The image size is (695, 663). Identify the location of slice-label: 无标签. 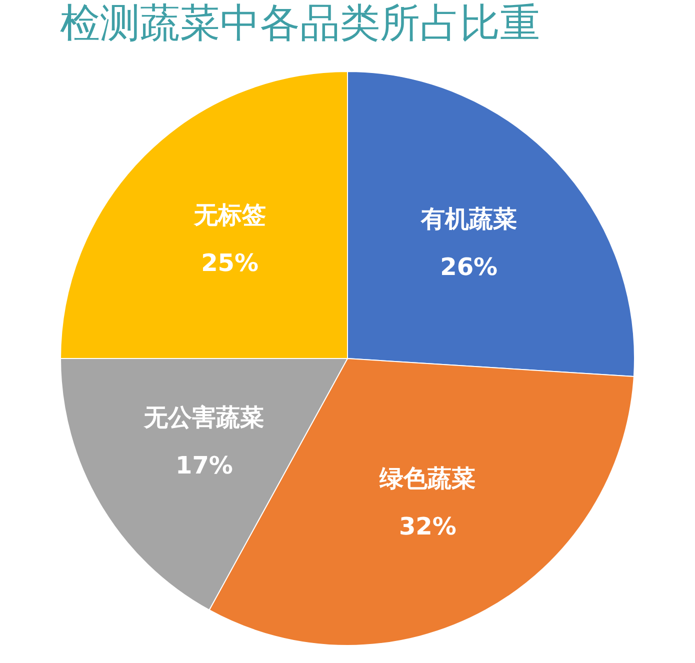
(229, 215).